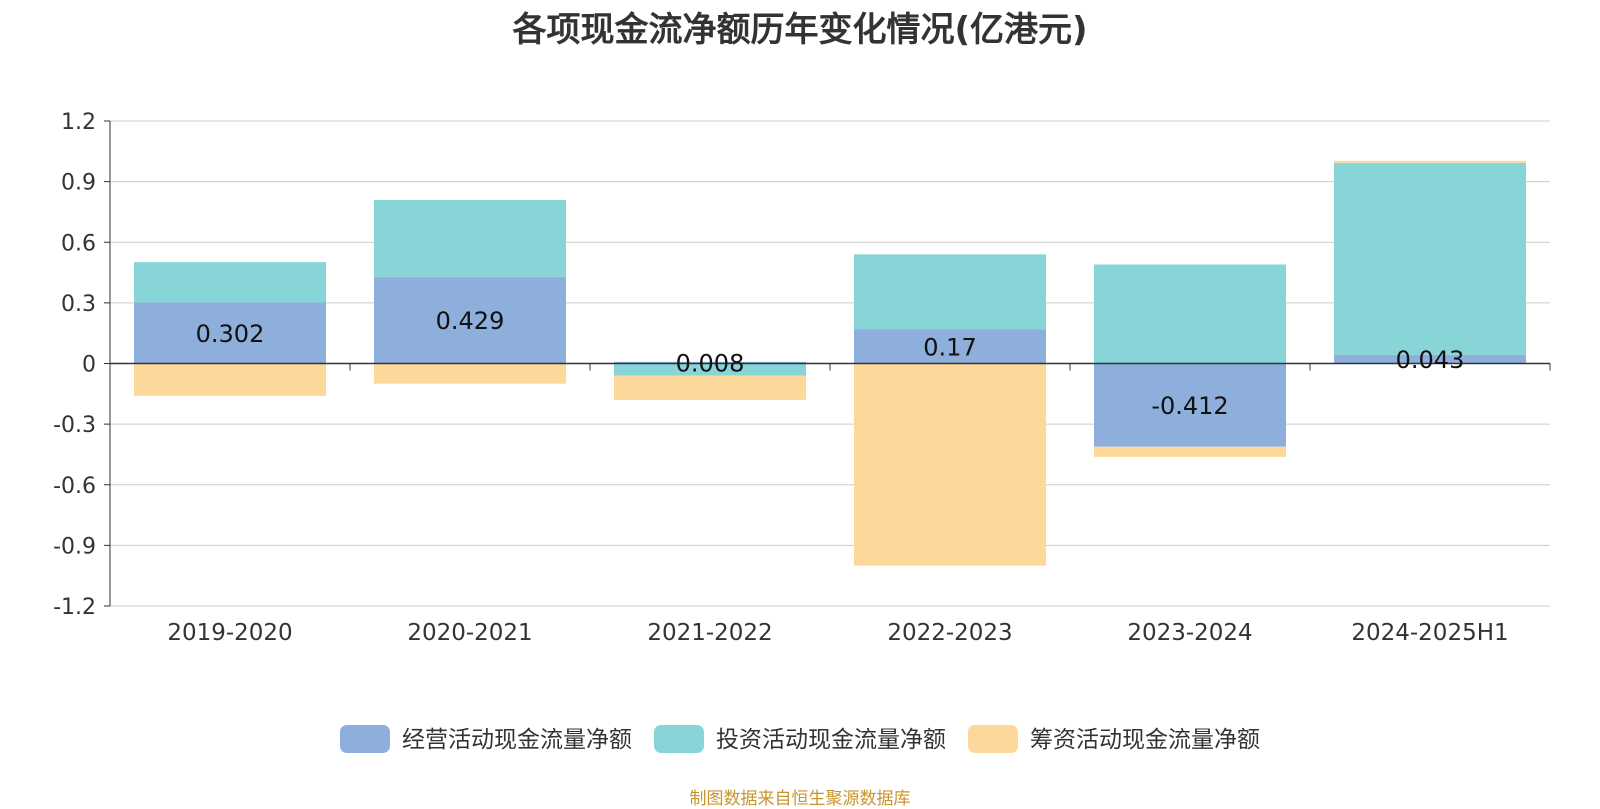  I want to click on bar-3-2021-2022, so click(710, 387).